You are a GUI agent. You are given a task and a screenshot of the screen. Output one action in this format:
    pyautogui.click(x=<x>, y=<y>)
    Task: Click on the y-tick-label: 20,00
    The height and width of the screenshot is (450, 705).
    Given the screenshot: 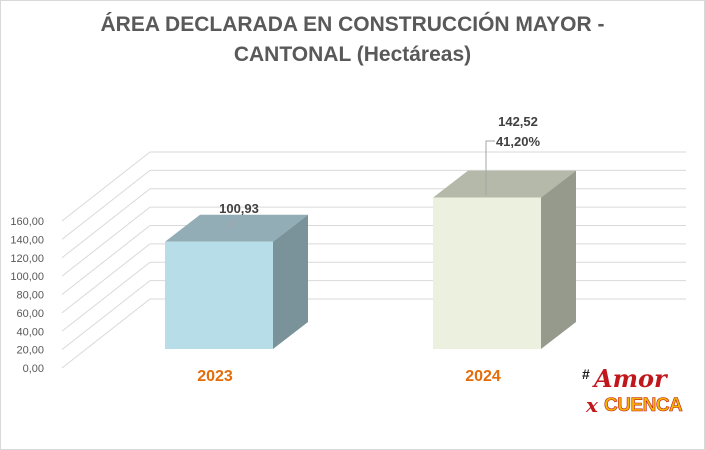 What is the action you would take?
    pyautogui.click(x=30, y=351)
    